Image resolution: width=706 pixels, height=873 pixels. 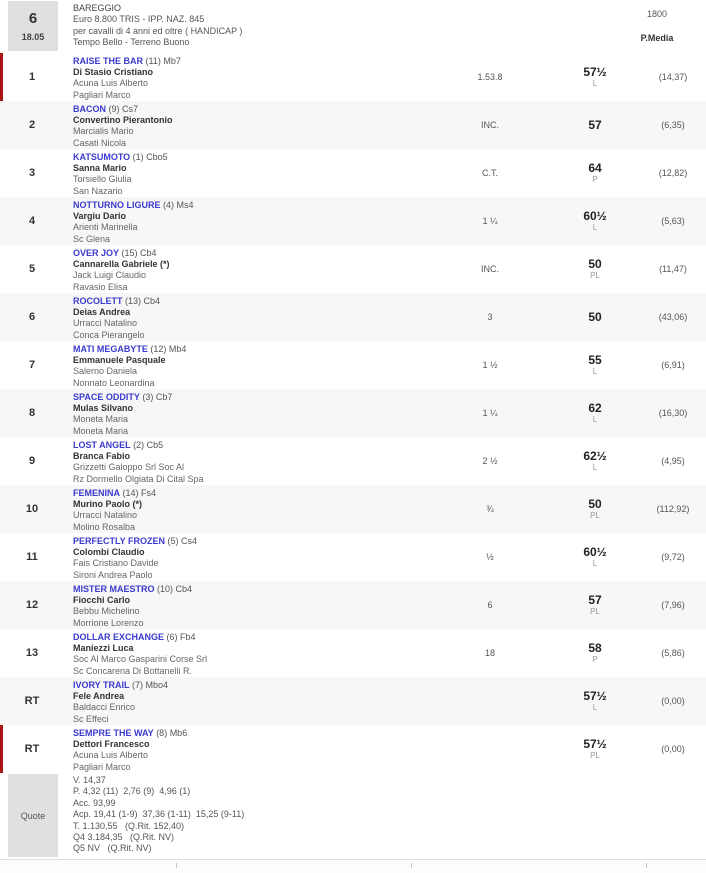 What do you see at coordinates (490, 605) in the screenshot?
I see `time-or-gap-value: 6` at bounding box center [490, 605].